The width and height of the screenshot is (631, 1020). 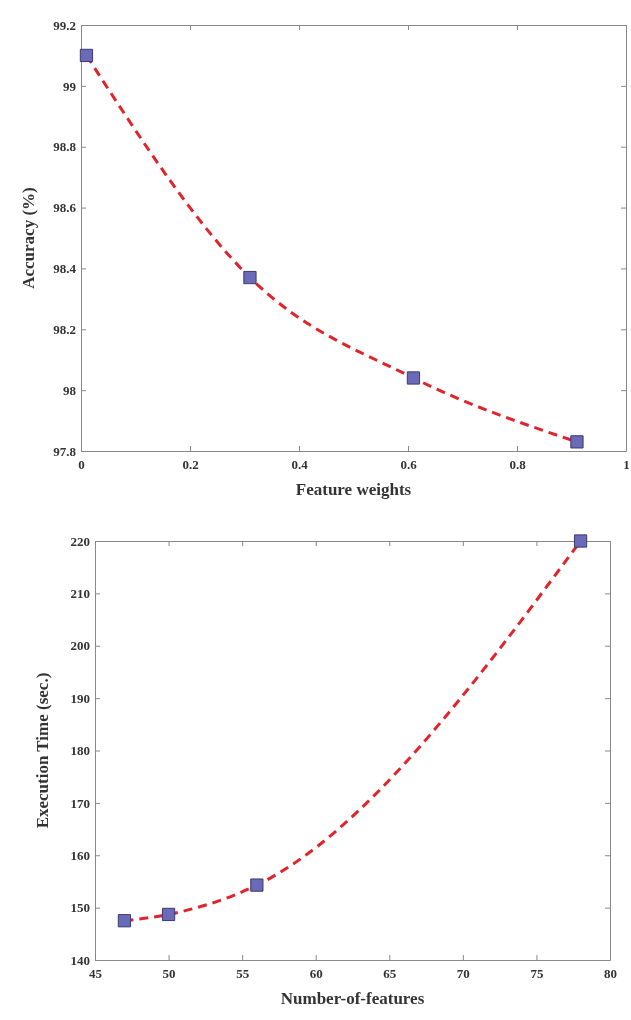 What do you see at coordinates (80, 646) in the screenshot?
I see `y-tick-label: 200` at bounding box center [80, 646].